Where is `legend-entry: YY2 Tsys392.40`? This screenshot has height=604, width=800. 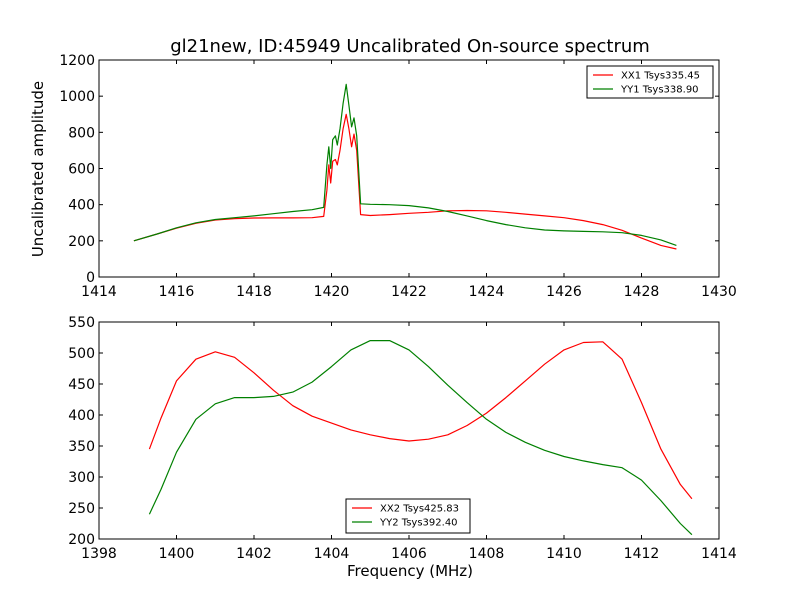
legend-entry: YY2 Tsys392.40 is located at coordinates (418, 523).